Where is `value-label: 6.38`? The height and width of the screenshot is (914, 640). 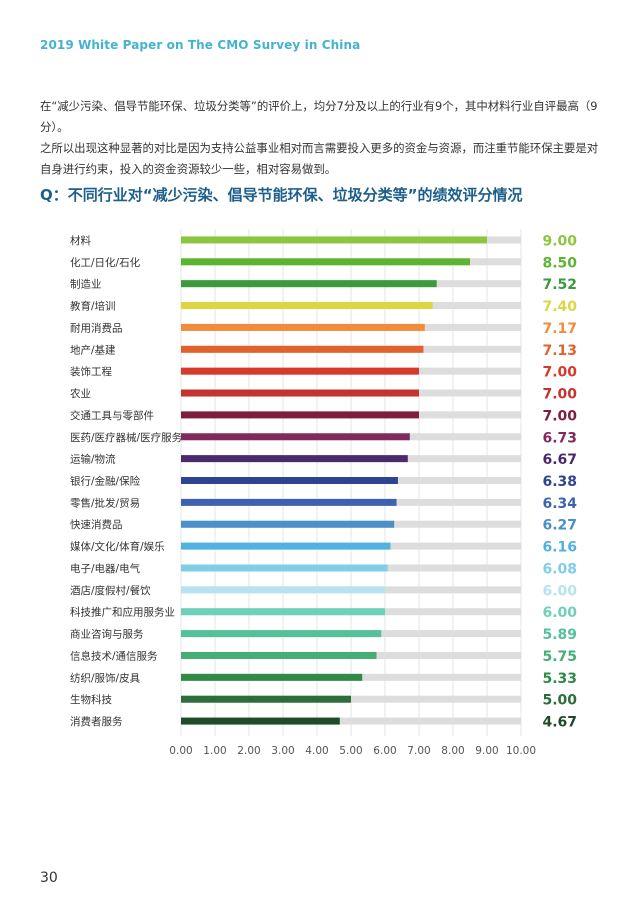 value-label: 6.38 is located at coordinates (559, 482).